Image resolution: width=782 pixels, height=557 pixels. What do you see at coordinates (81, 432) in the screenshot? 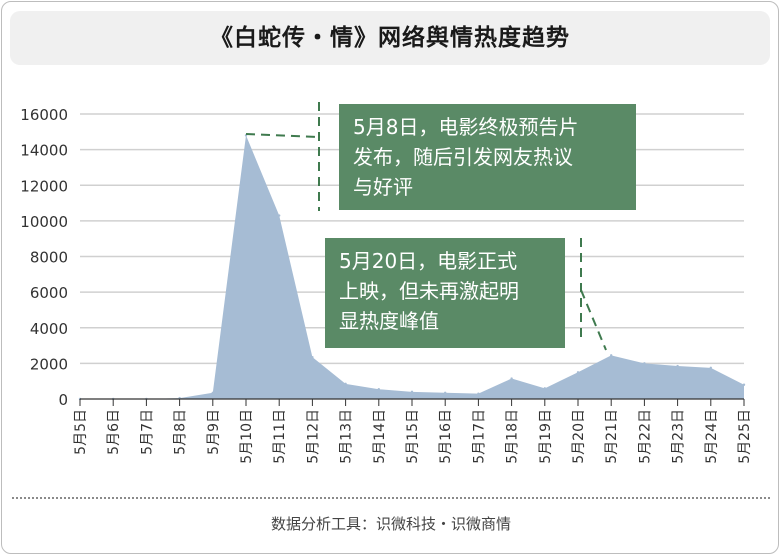
I see `x-tick-label: 5月5日` at bounding box center [81, 432].